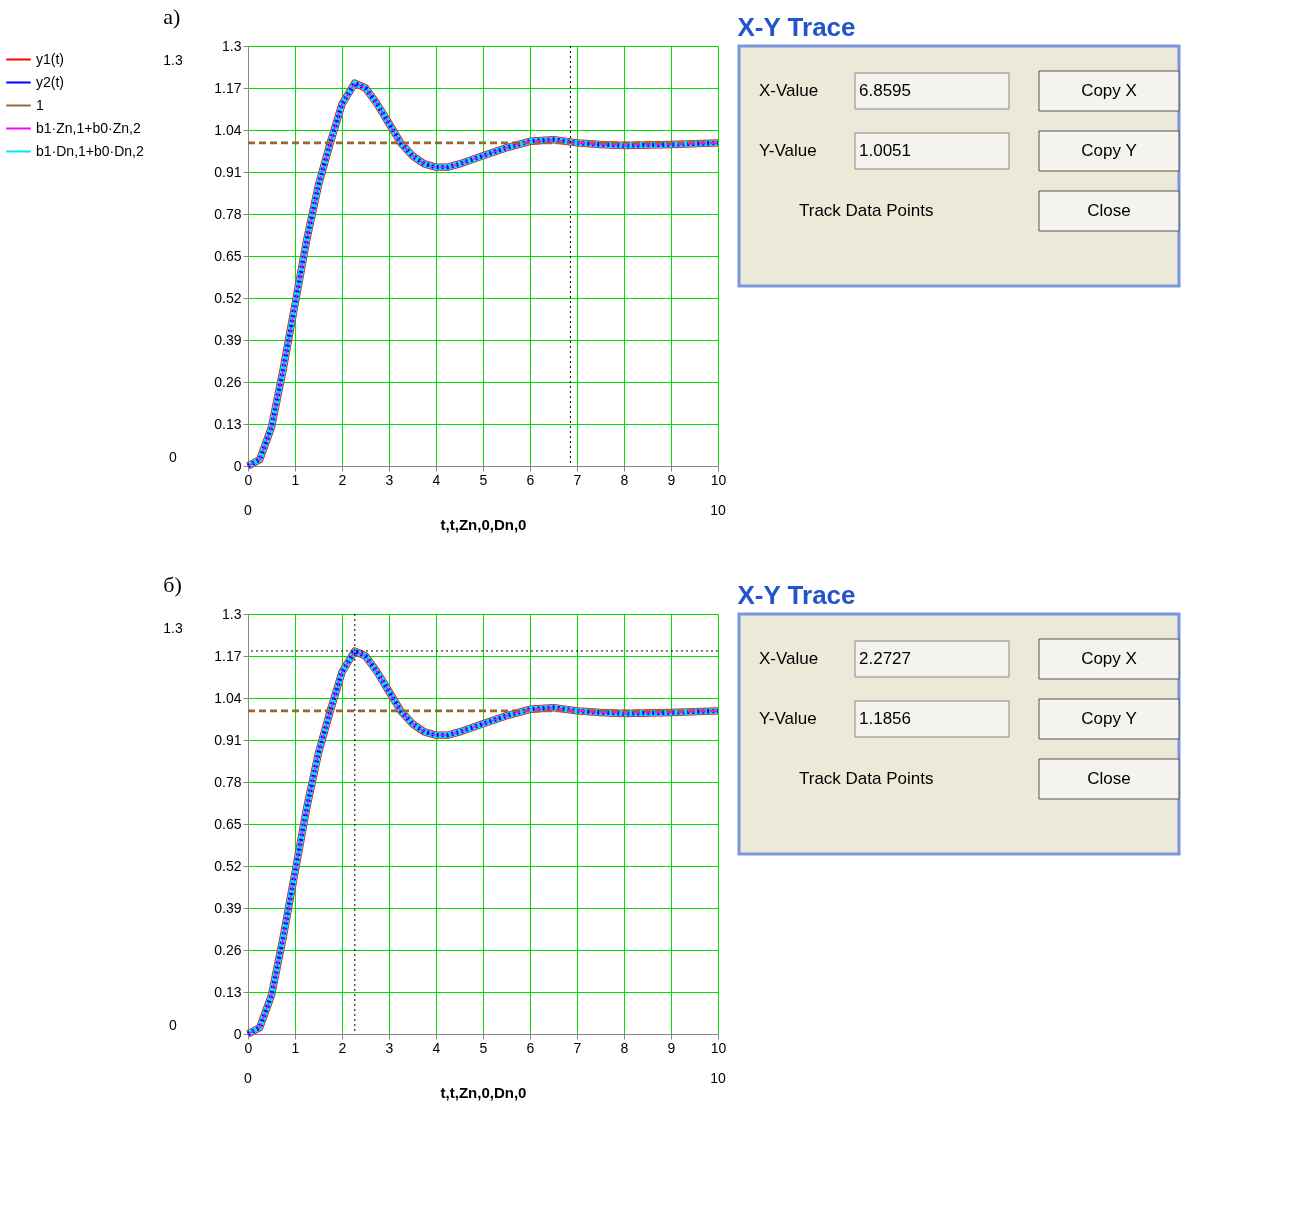 This screenshot has height=1225, width=1291. Describe the element at coordinates (885, 90) in the screenshot. I see `text: 6.8595` at that location.